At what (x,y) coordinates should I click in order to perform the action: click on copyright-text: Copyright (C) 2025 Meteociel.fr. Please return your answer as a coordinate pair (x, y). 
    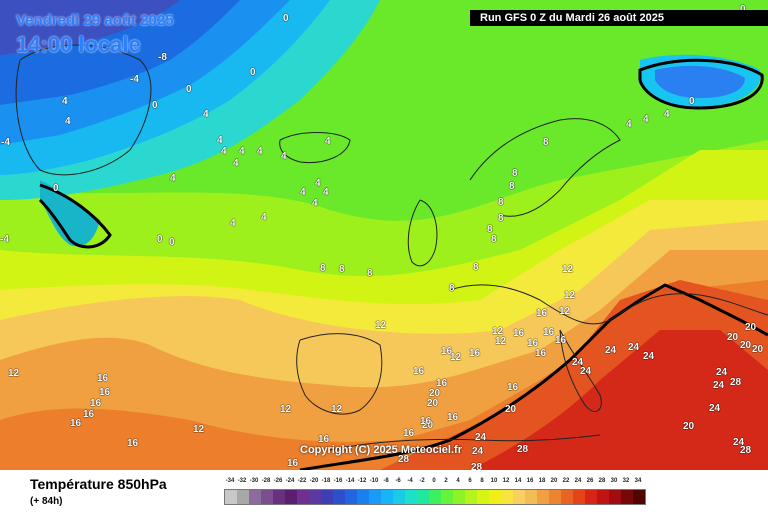
    Looking at the image, I should click on (381, 450).